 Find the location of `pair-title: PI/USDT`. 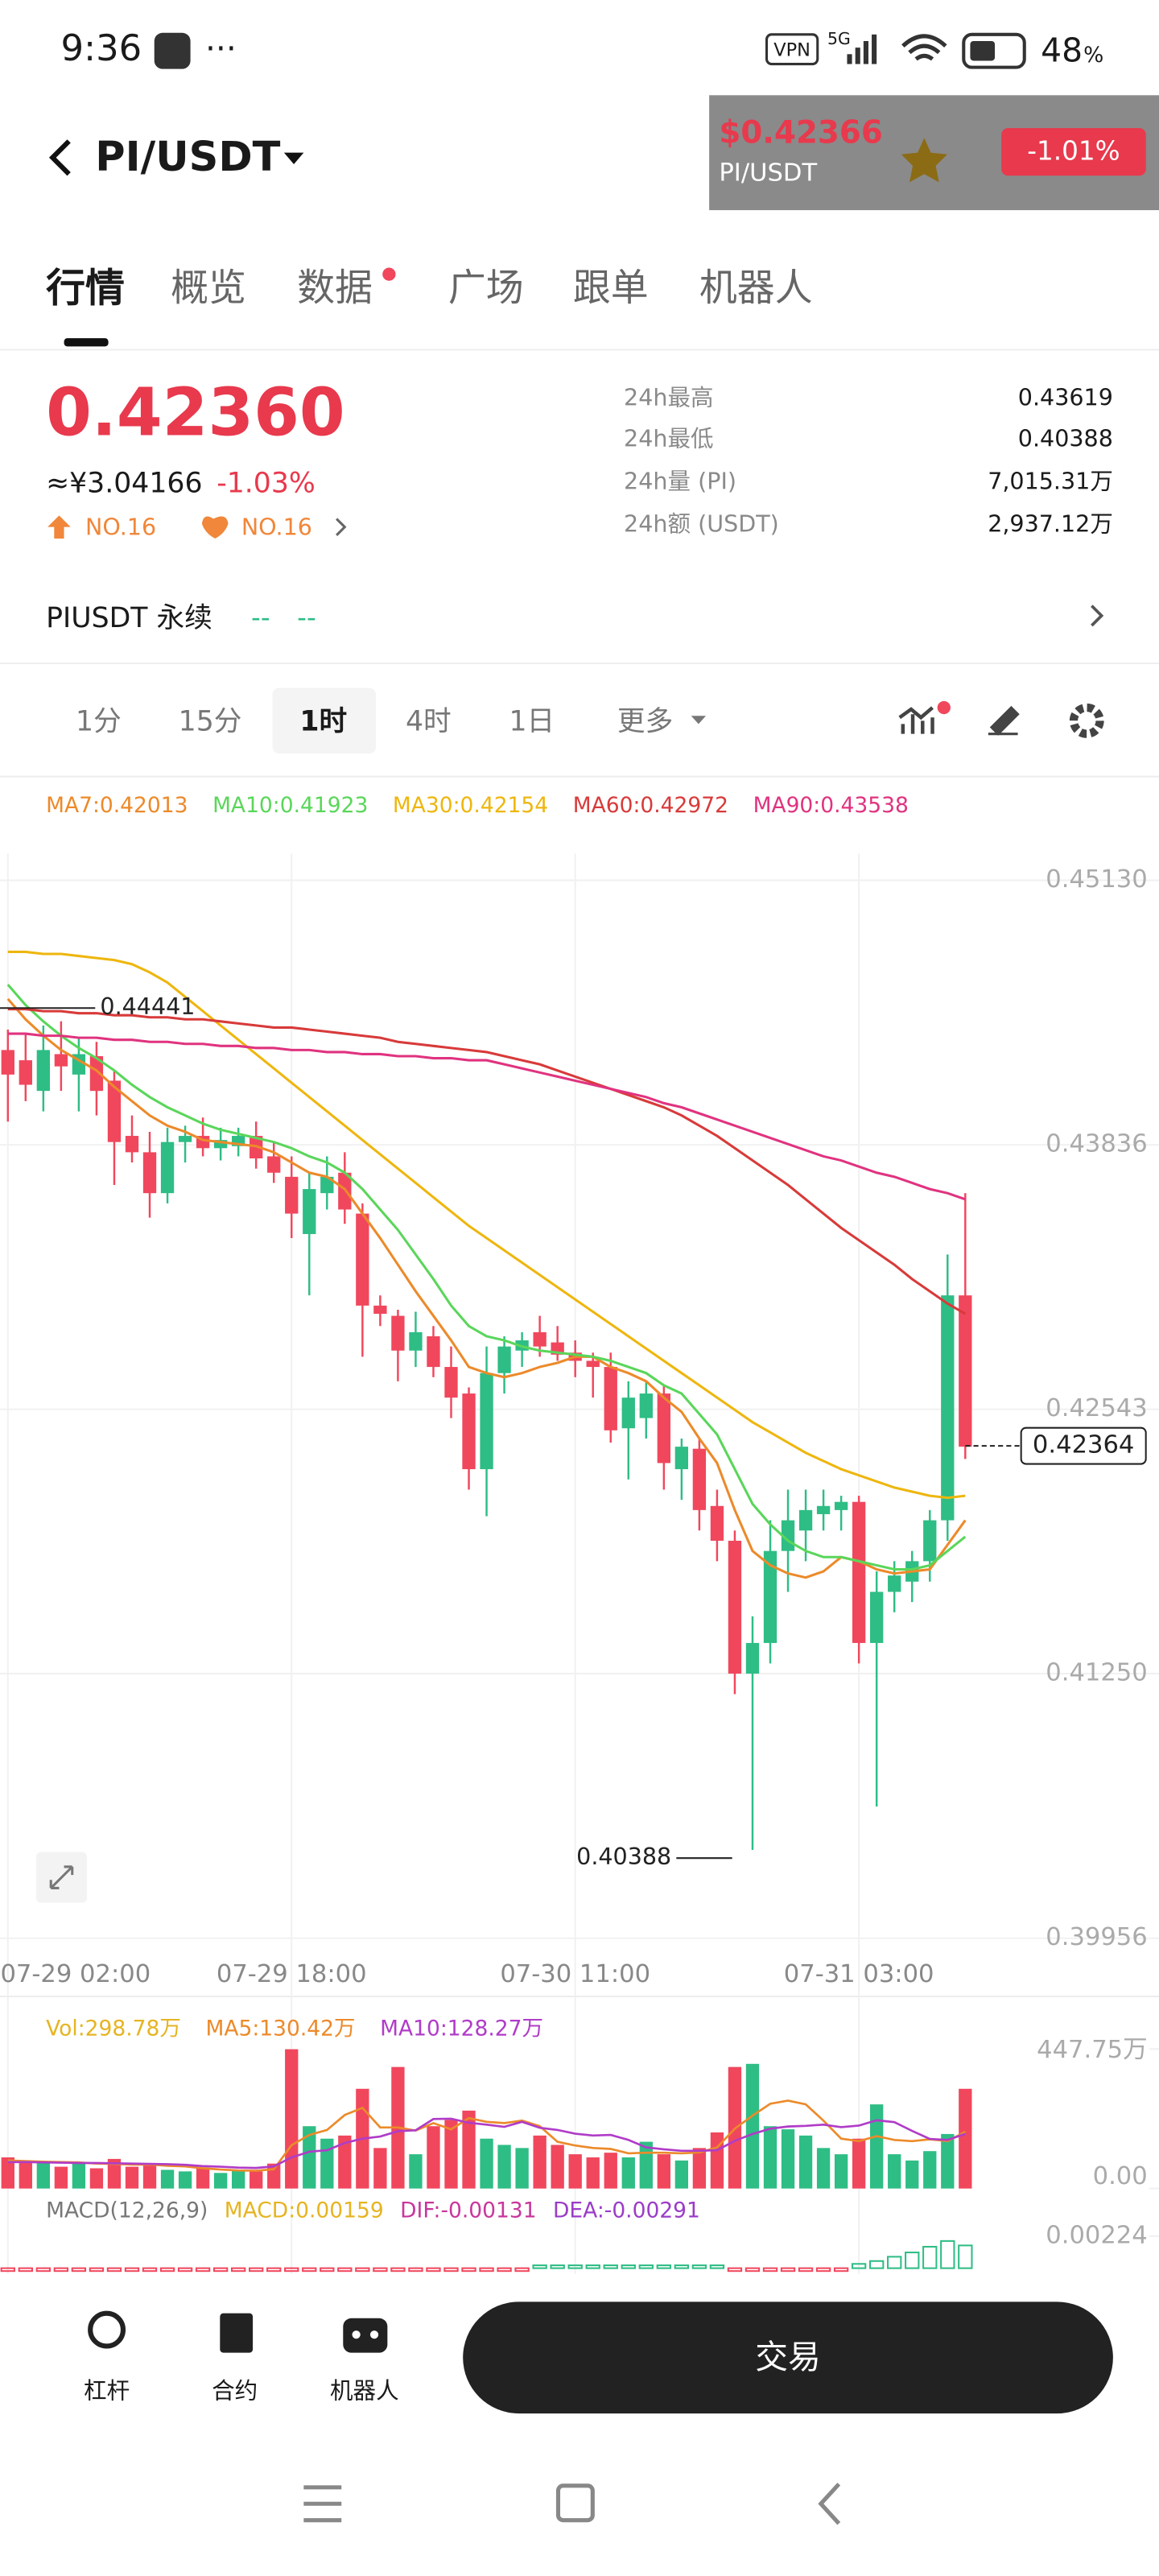

pair-title: PI/USDT is located at coordinates (187, 157).